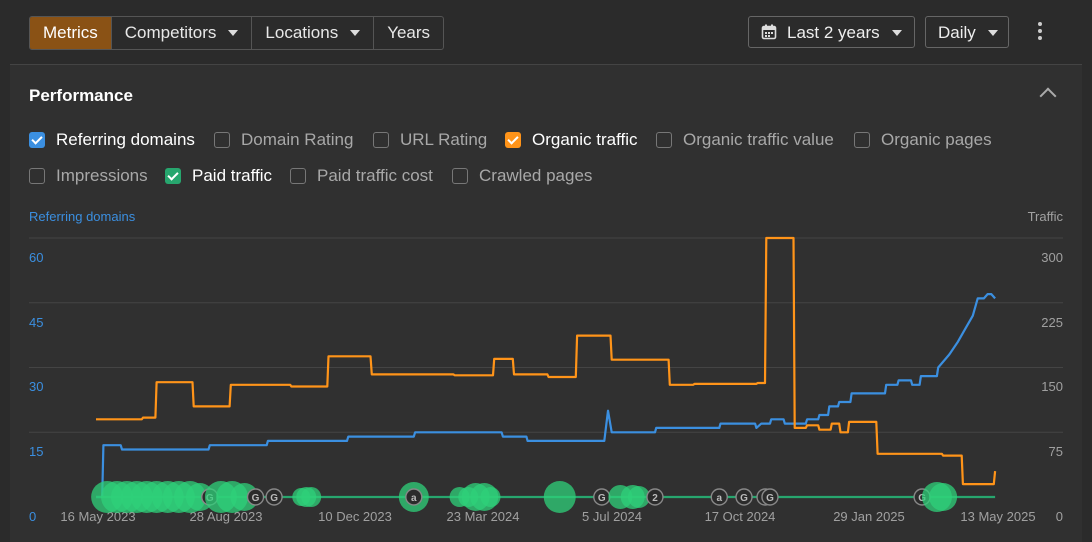  Describe the element at coordinates (71, 33) in the screenshot. I see `tab-metrics: Metrics` at that location.